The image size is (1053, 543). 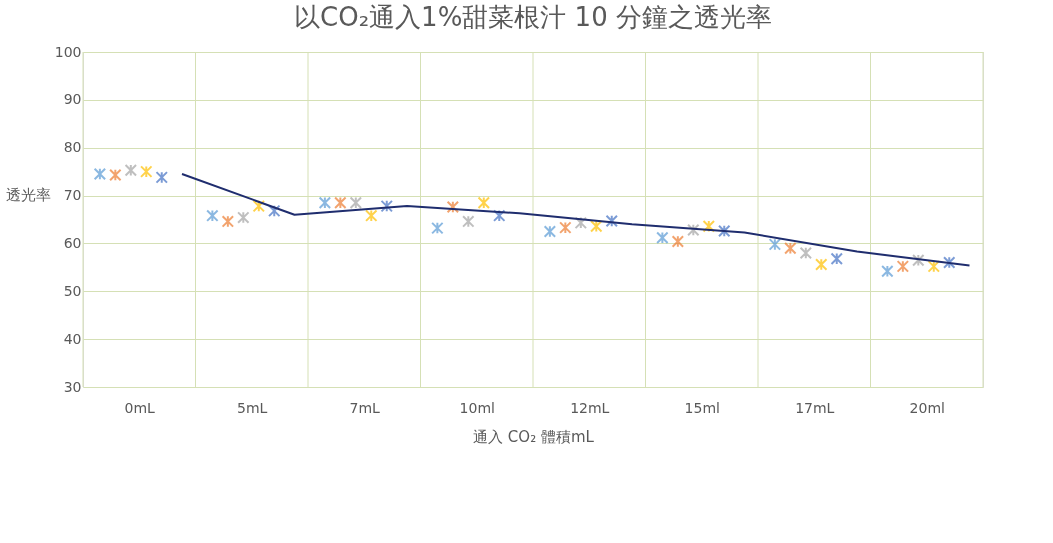 I want to click on y-tick-label: 100, so click(x=68, y=51).